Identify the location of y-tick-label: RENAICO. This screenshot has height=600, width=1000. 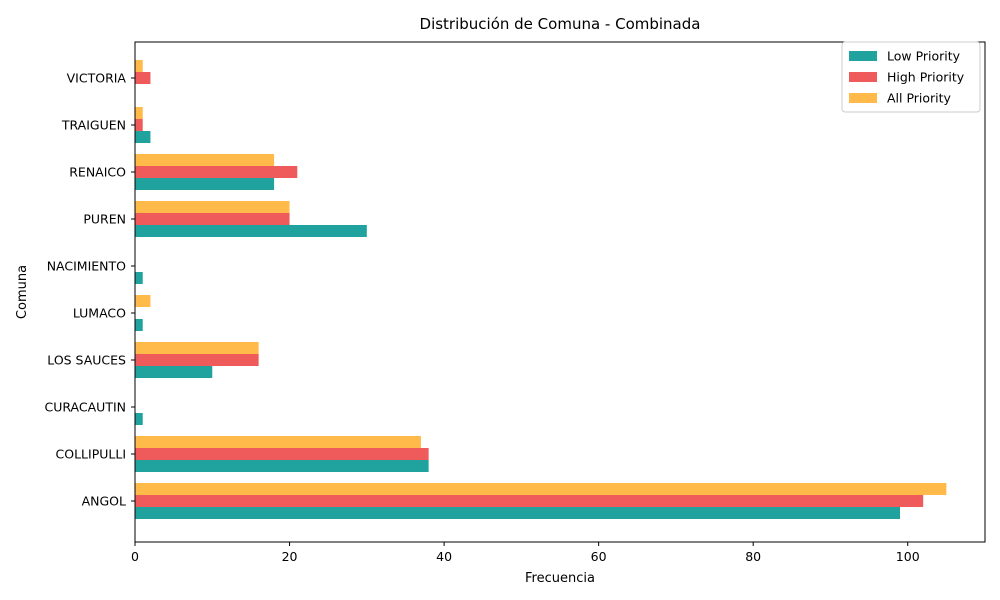
(97, 172).